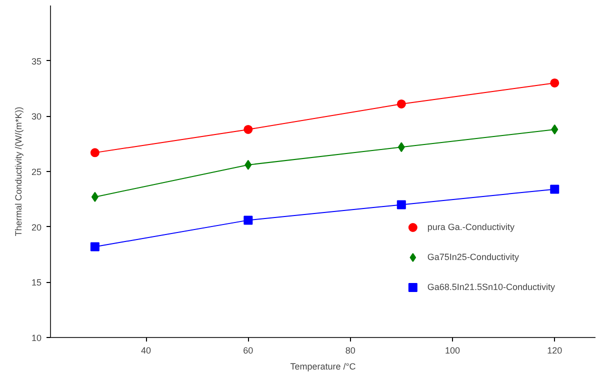  What do you see at coordinates (36, 283) in the screenshot?
I see `y-tick-label: 15` at bounding box center [36, 283].